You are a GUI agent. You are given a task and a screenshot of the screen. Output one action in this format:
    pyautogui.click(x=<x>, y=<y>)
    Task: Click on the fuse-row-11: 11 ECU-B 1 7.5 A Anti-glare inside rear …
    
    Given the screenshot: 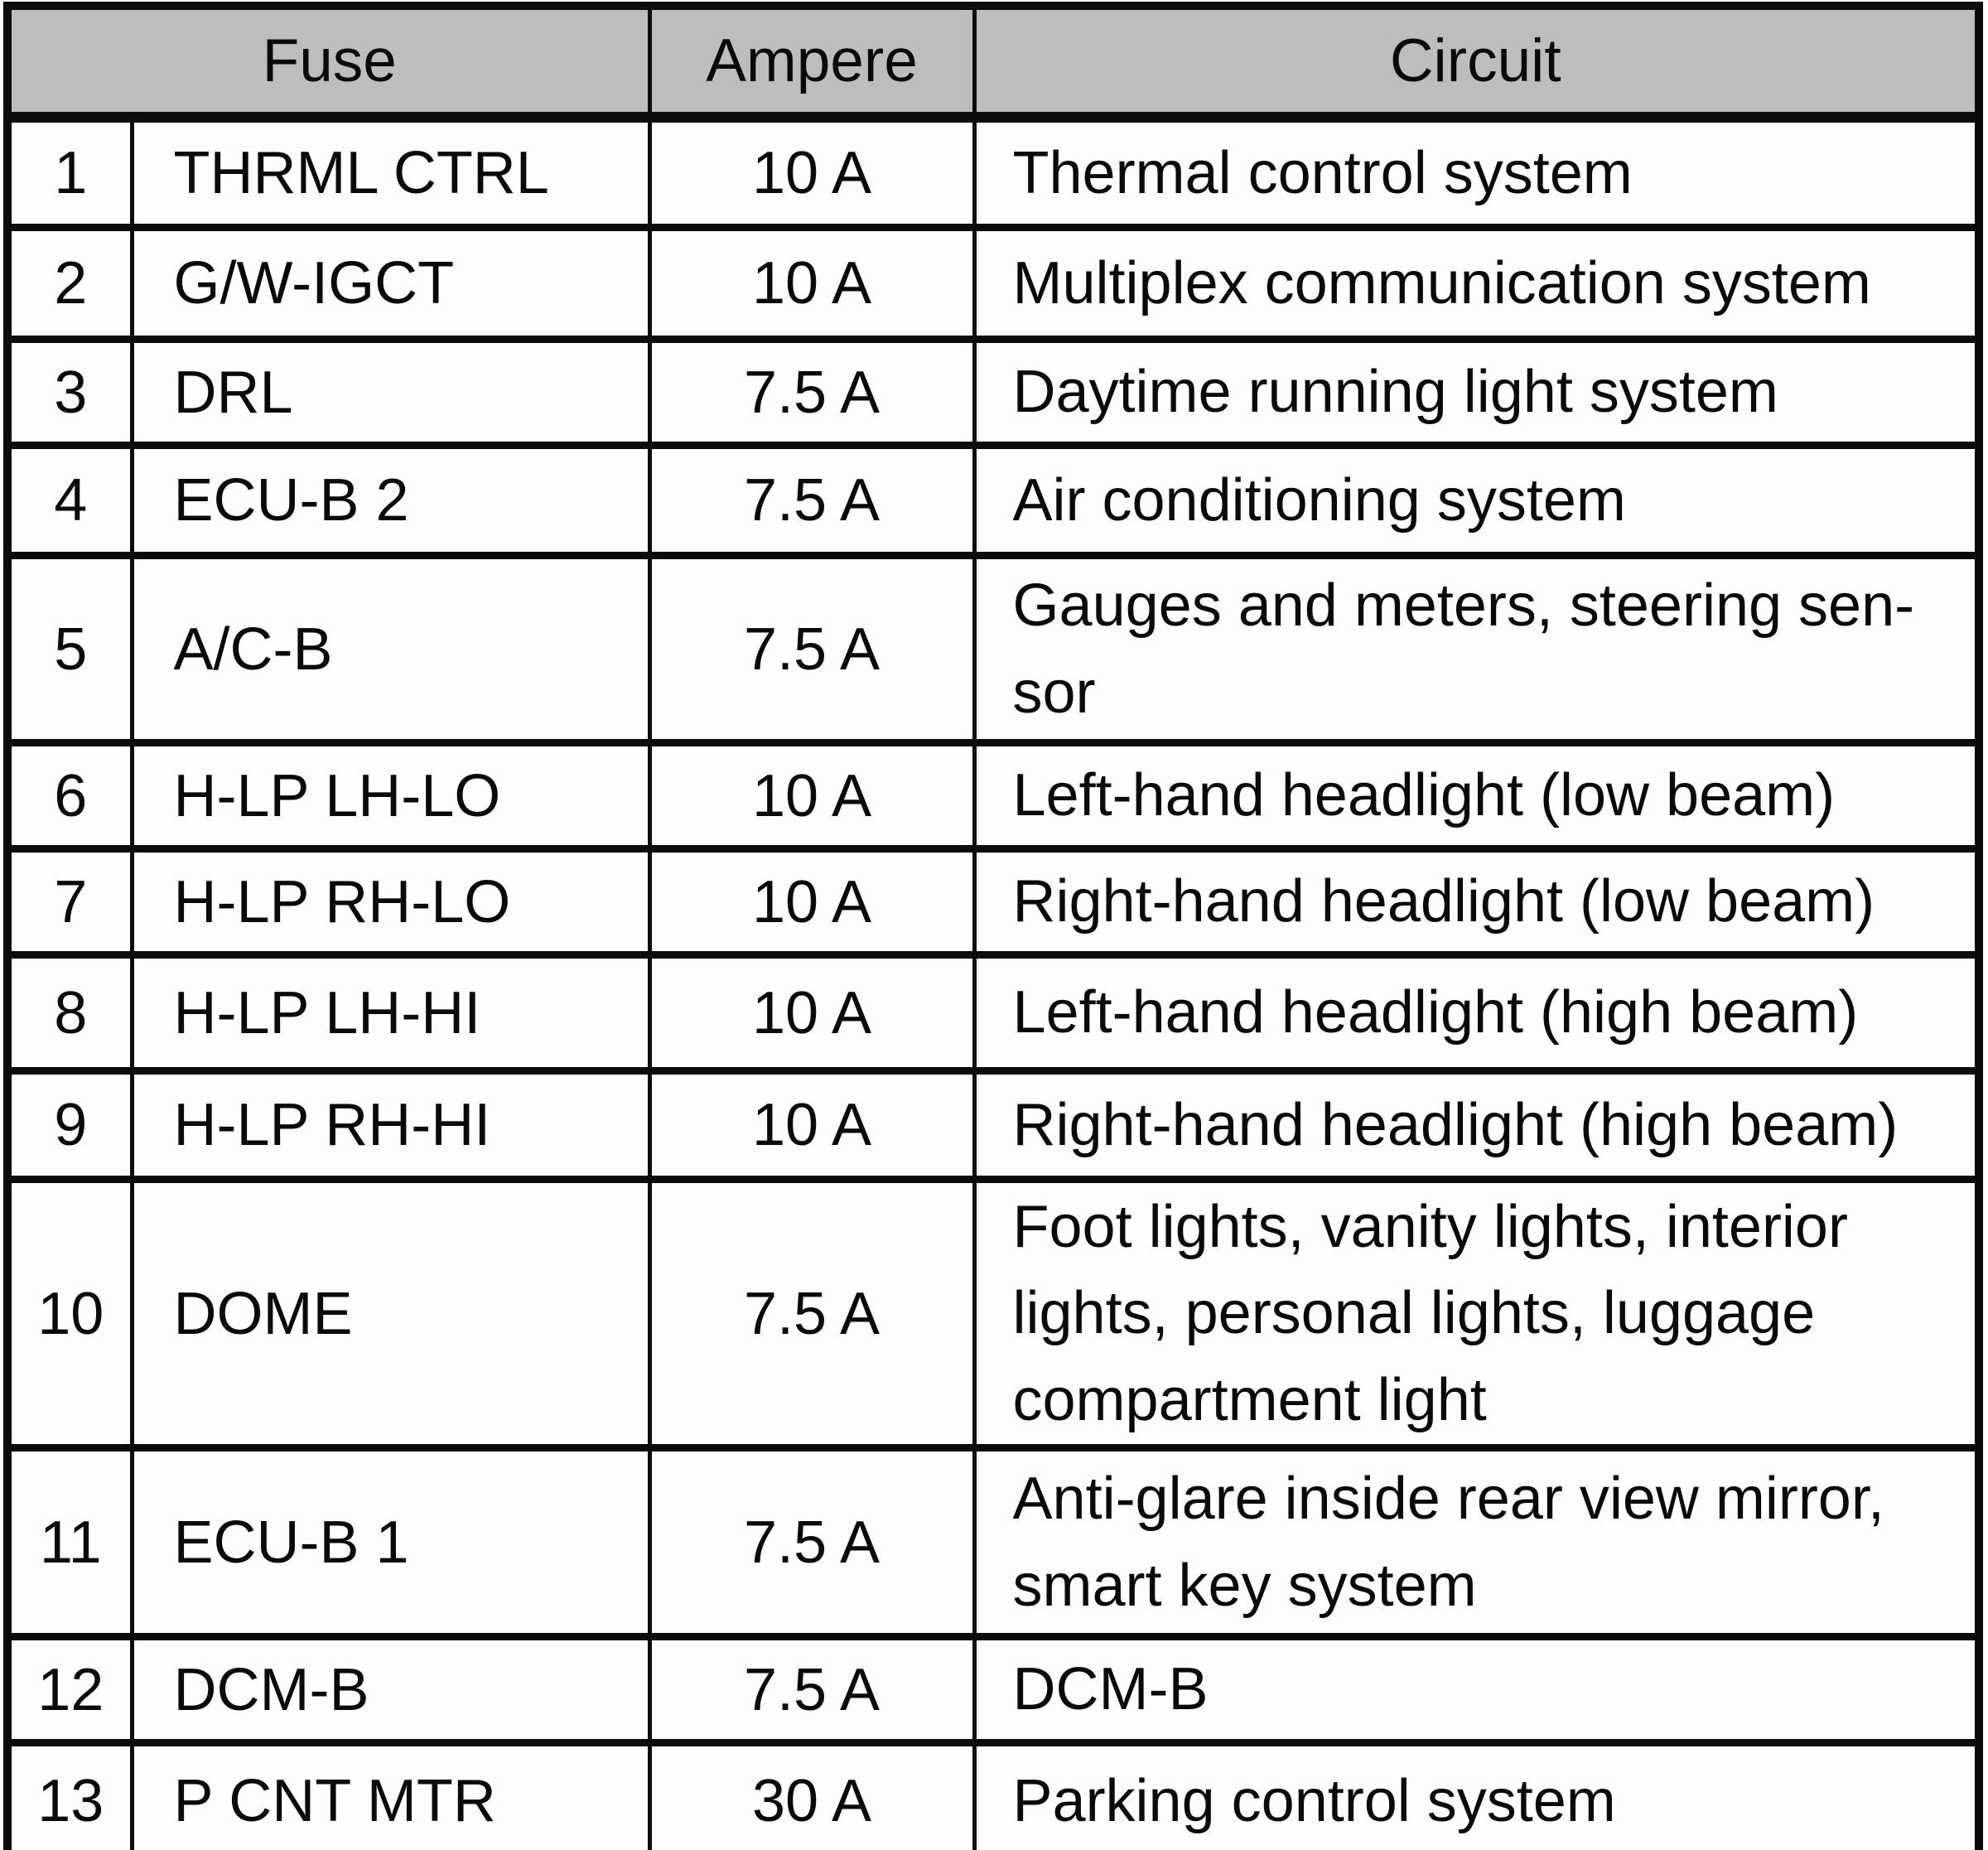 What is the action you would take?
    pyautogui.click(x=993, y=1542)
    